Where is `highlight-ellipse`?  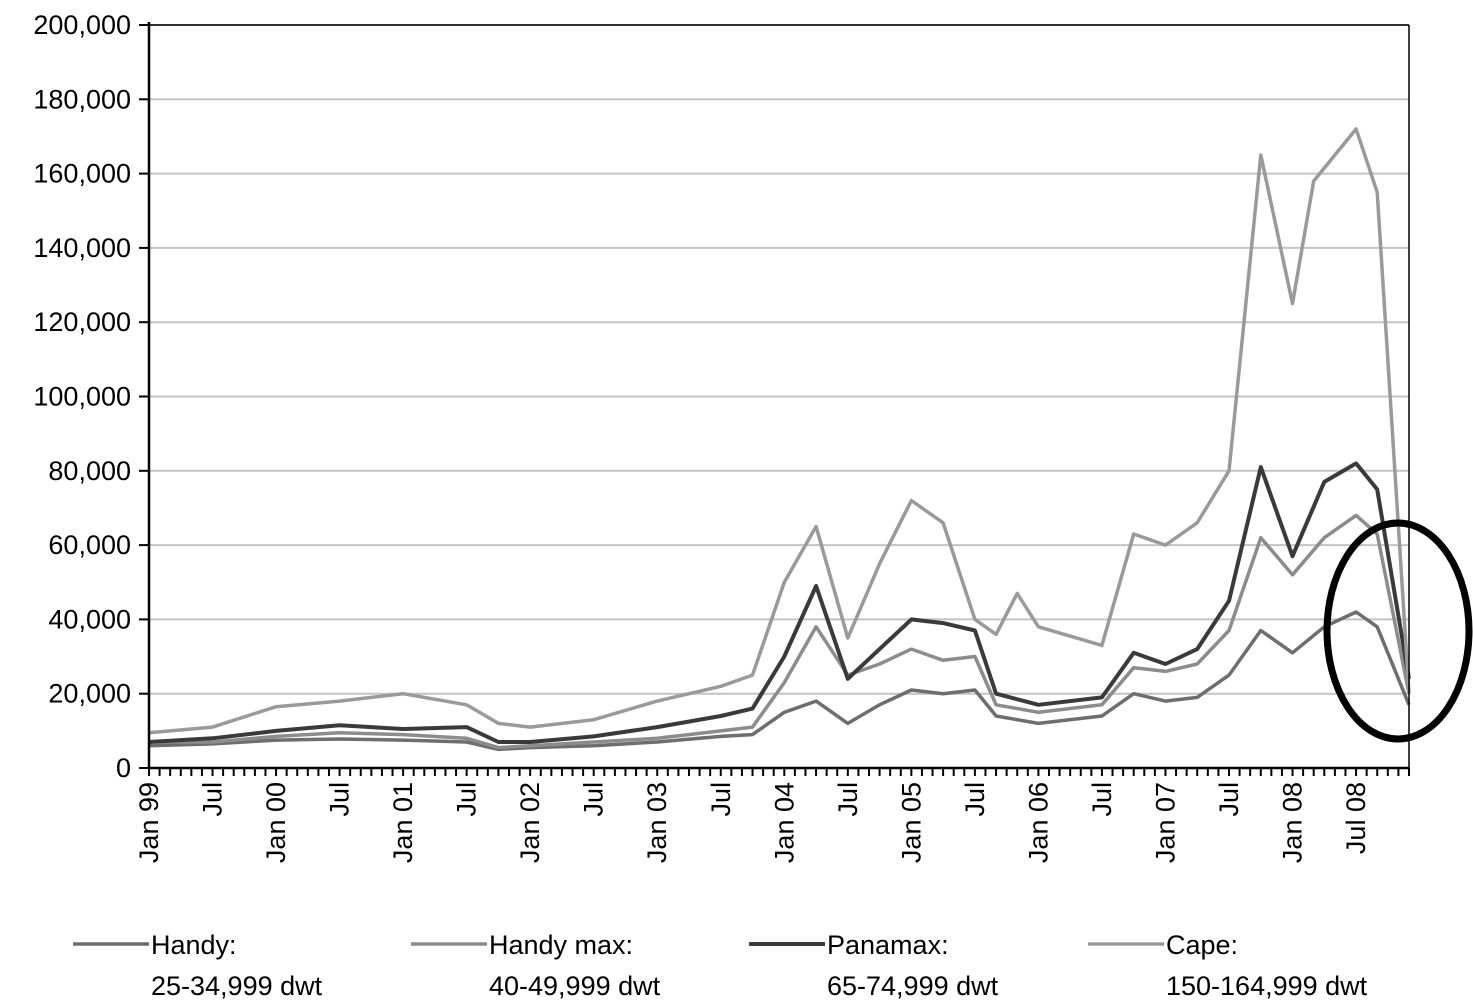
highlight-ellipse is located at coordinates (1398, 631).